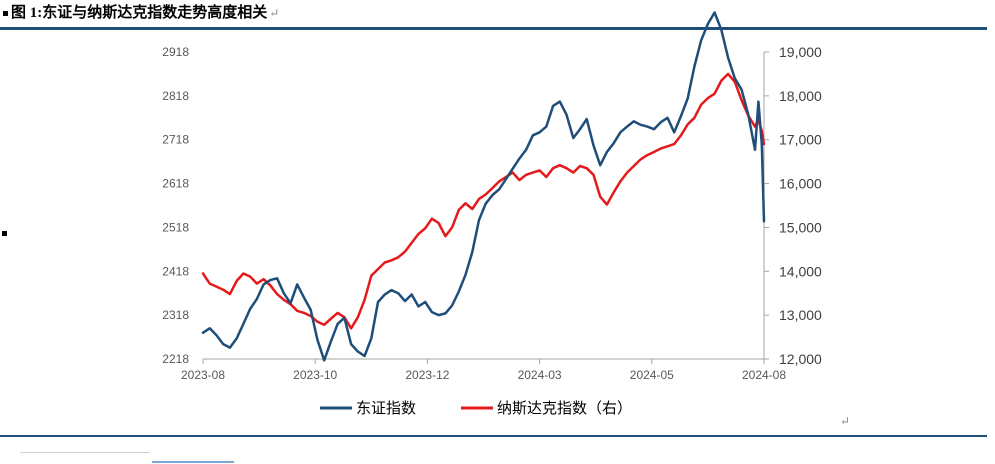  I want to click on left-tick-label: 2918, so click(175, 52).